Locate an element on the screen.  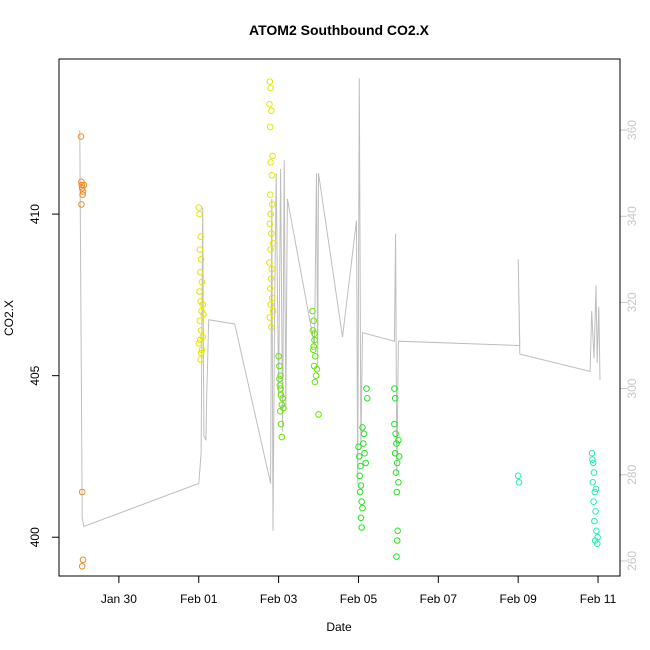
y2-tick-label: 280 is located at coordinates (632, 474).